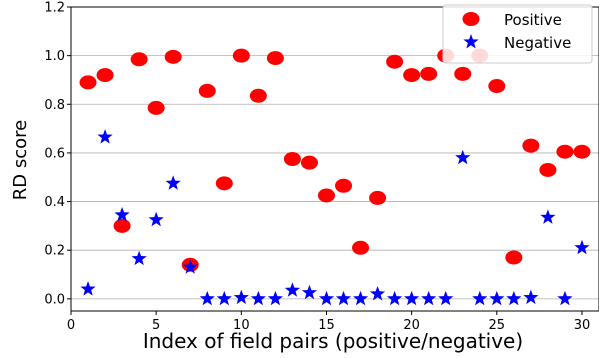 The width and height of the screenshot is (599, 358). I want to click on legend: Positive Negative, so click(517, 34).